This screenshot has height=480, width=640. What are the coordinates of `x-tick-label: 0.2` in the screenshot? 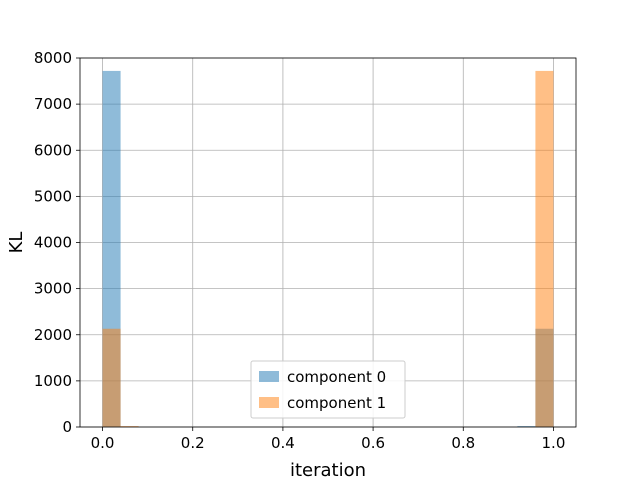 It's located at (193, 443).